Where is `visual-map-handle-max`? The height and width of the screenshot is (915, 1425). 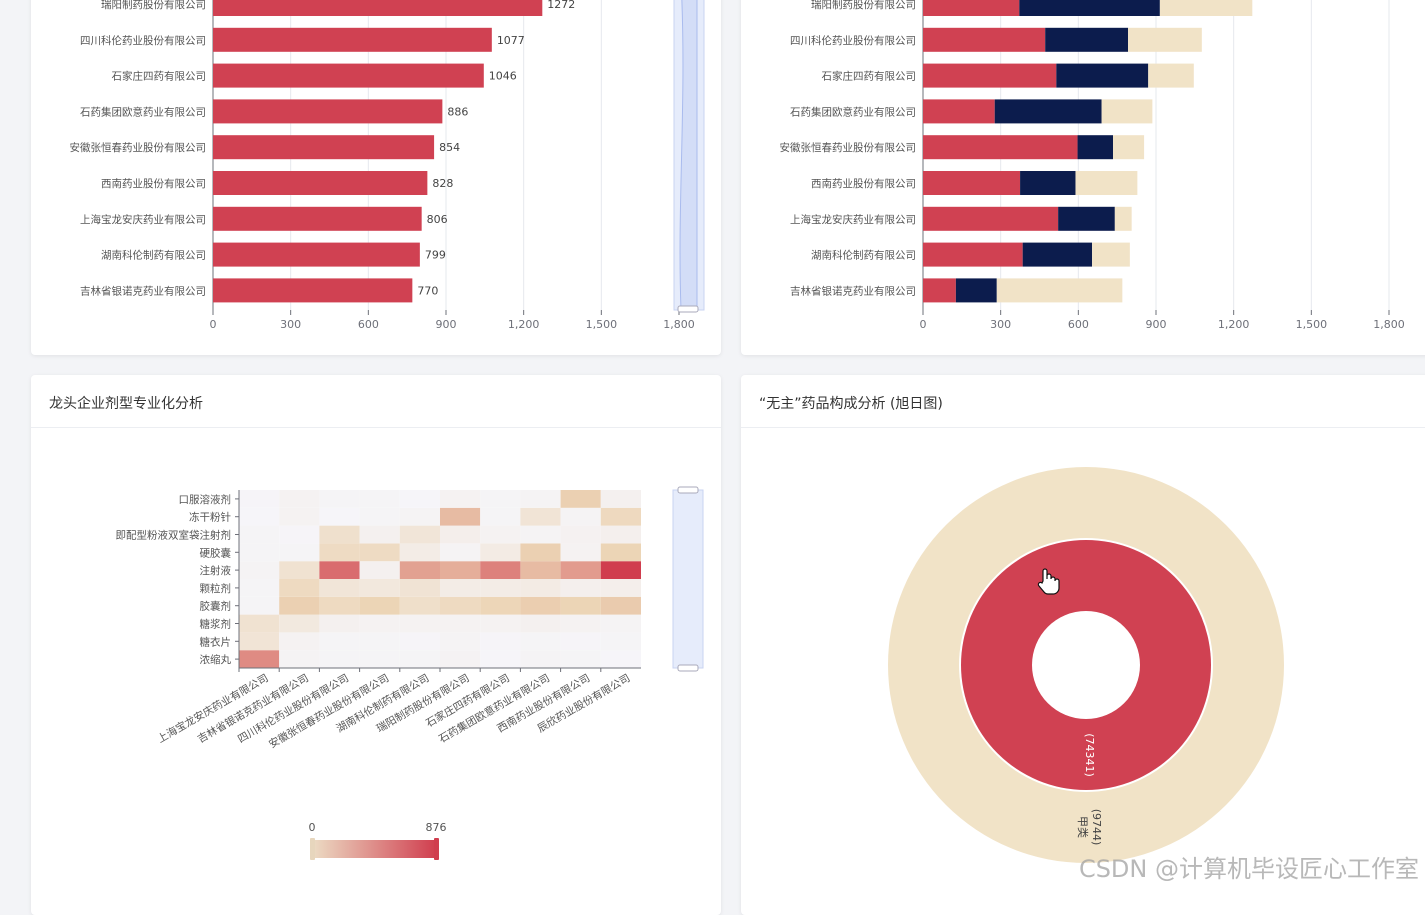
visual-map-handle-max is located at coordinates (436, 849).